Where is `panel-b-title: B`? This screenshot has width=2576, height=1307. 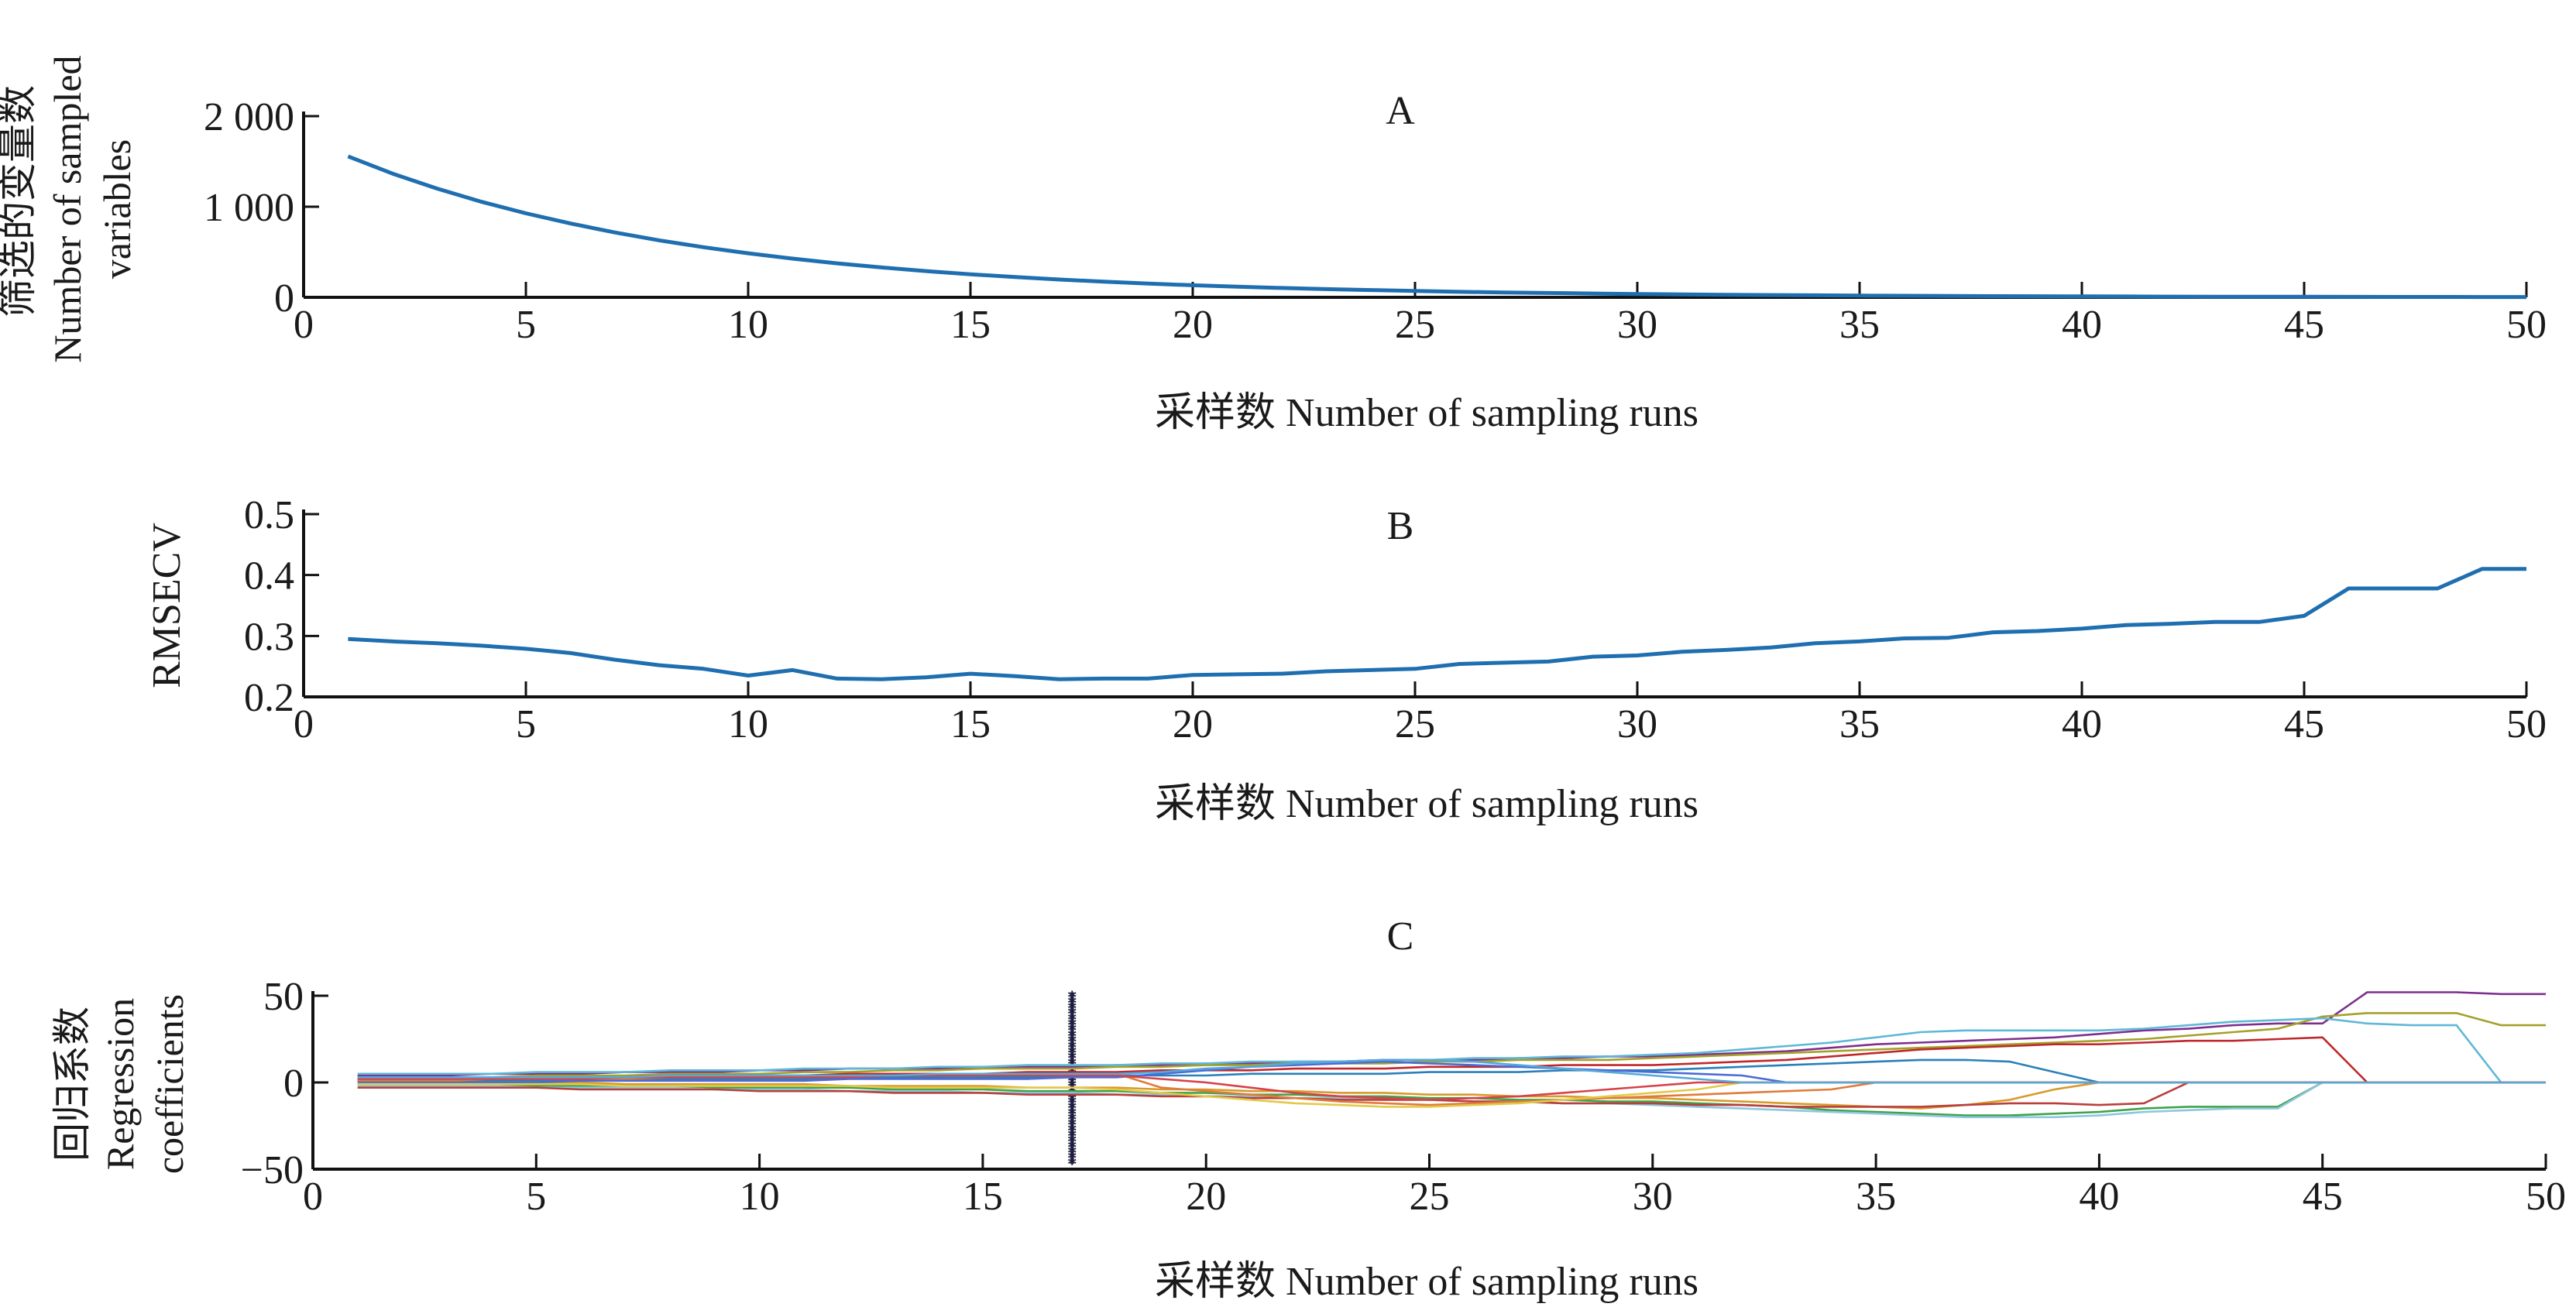
panel-b-title: B is located at coordinates (1400, 526).